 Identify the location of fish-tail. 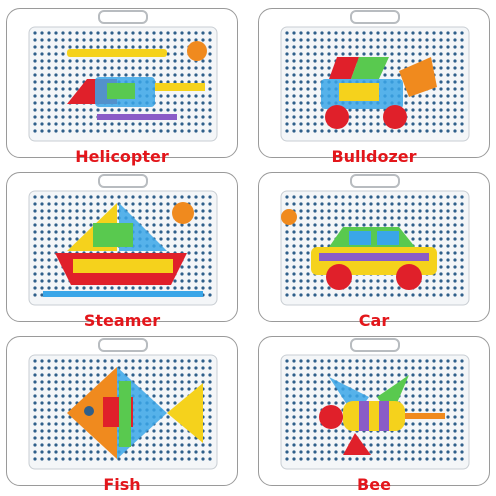
(185, 413).